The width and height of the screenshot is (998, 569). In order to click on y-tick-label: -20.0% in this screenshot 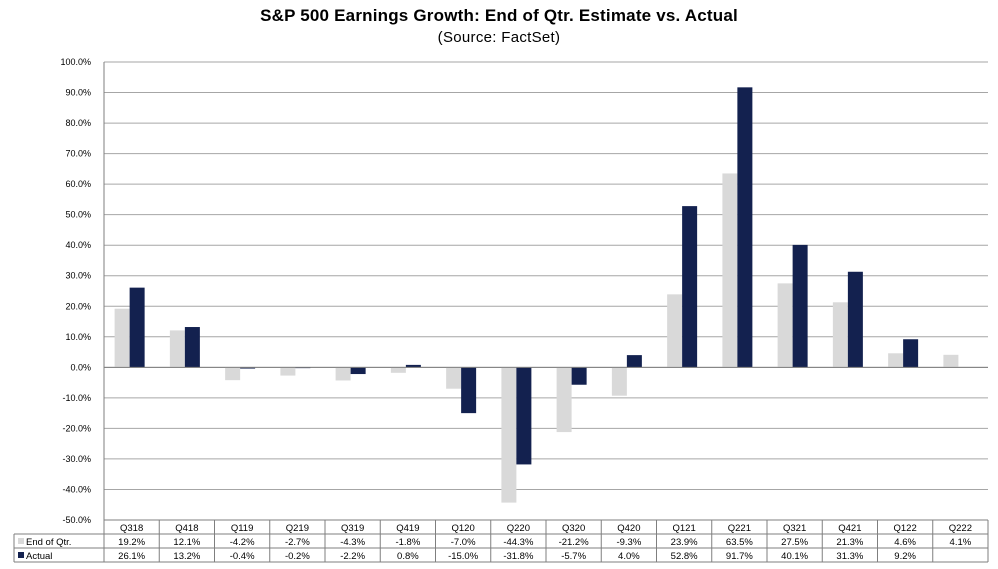, I will do `click(76, 428)`.